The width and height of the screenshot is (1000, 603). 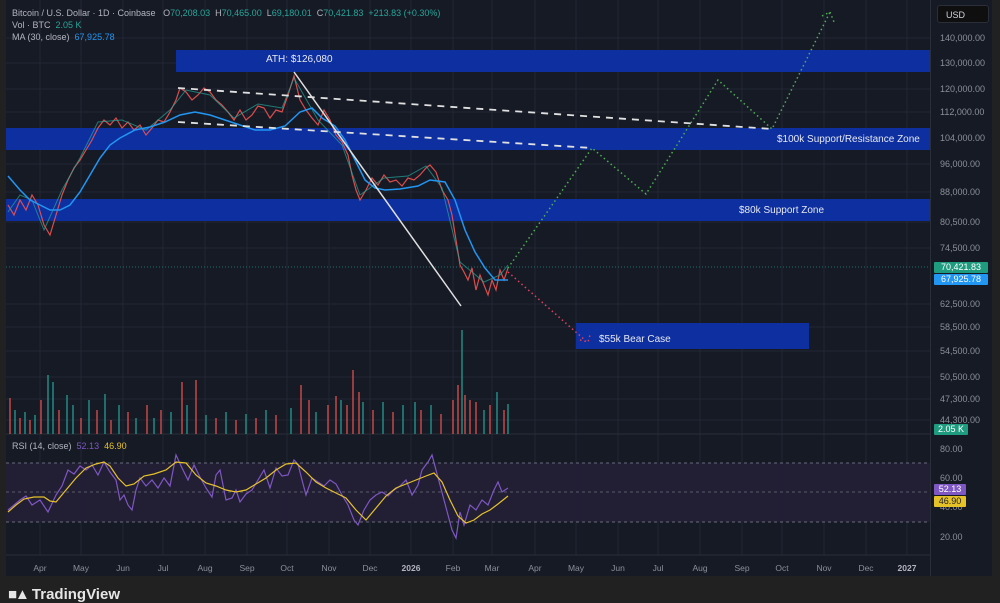 I want to click on price-tick: 58,500.00, so click(x=960, y=327).